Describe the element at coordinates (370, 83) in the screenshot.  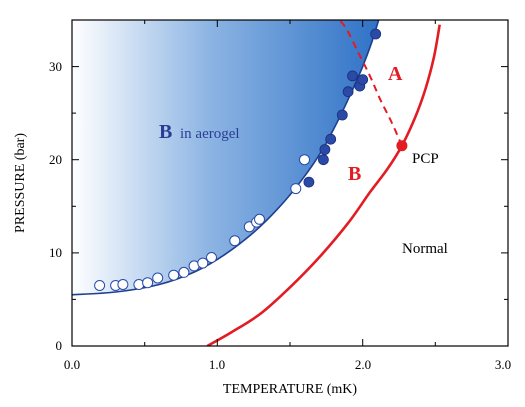
I see `ab-transition-dashed-line` at that location.